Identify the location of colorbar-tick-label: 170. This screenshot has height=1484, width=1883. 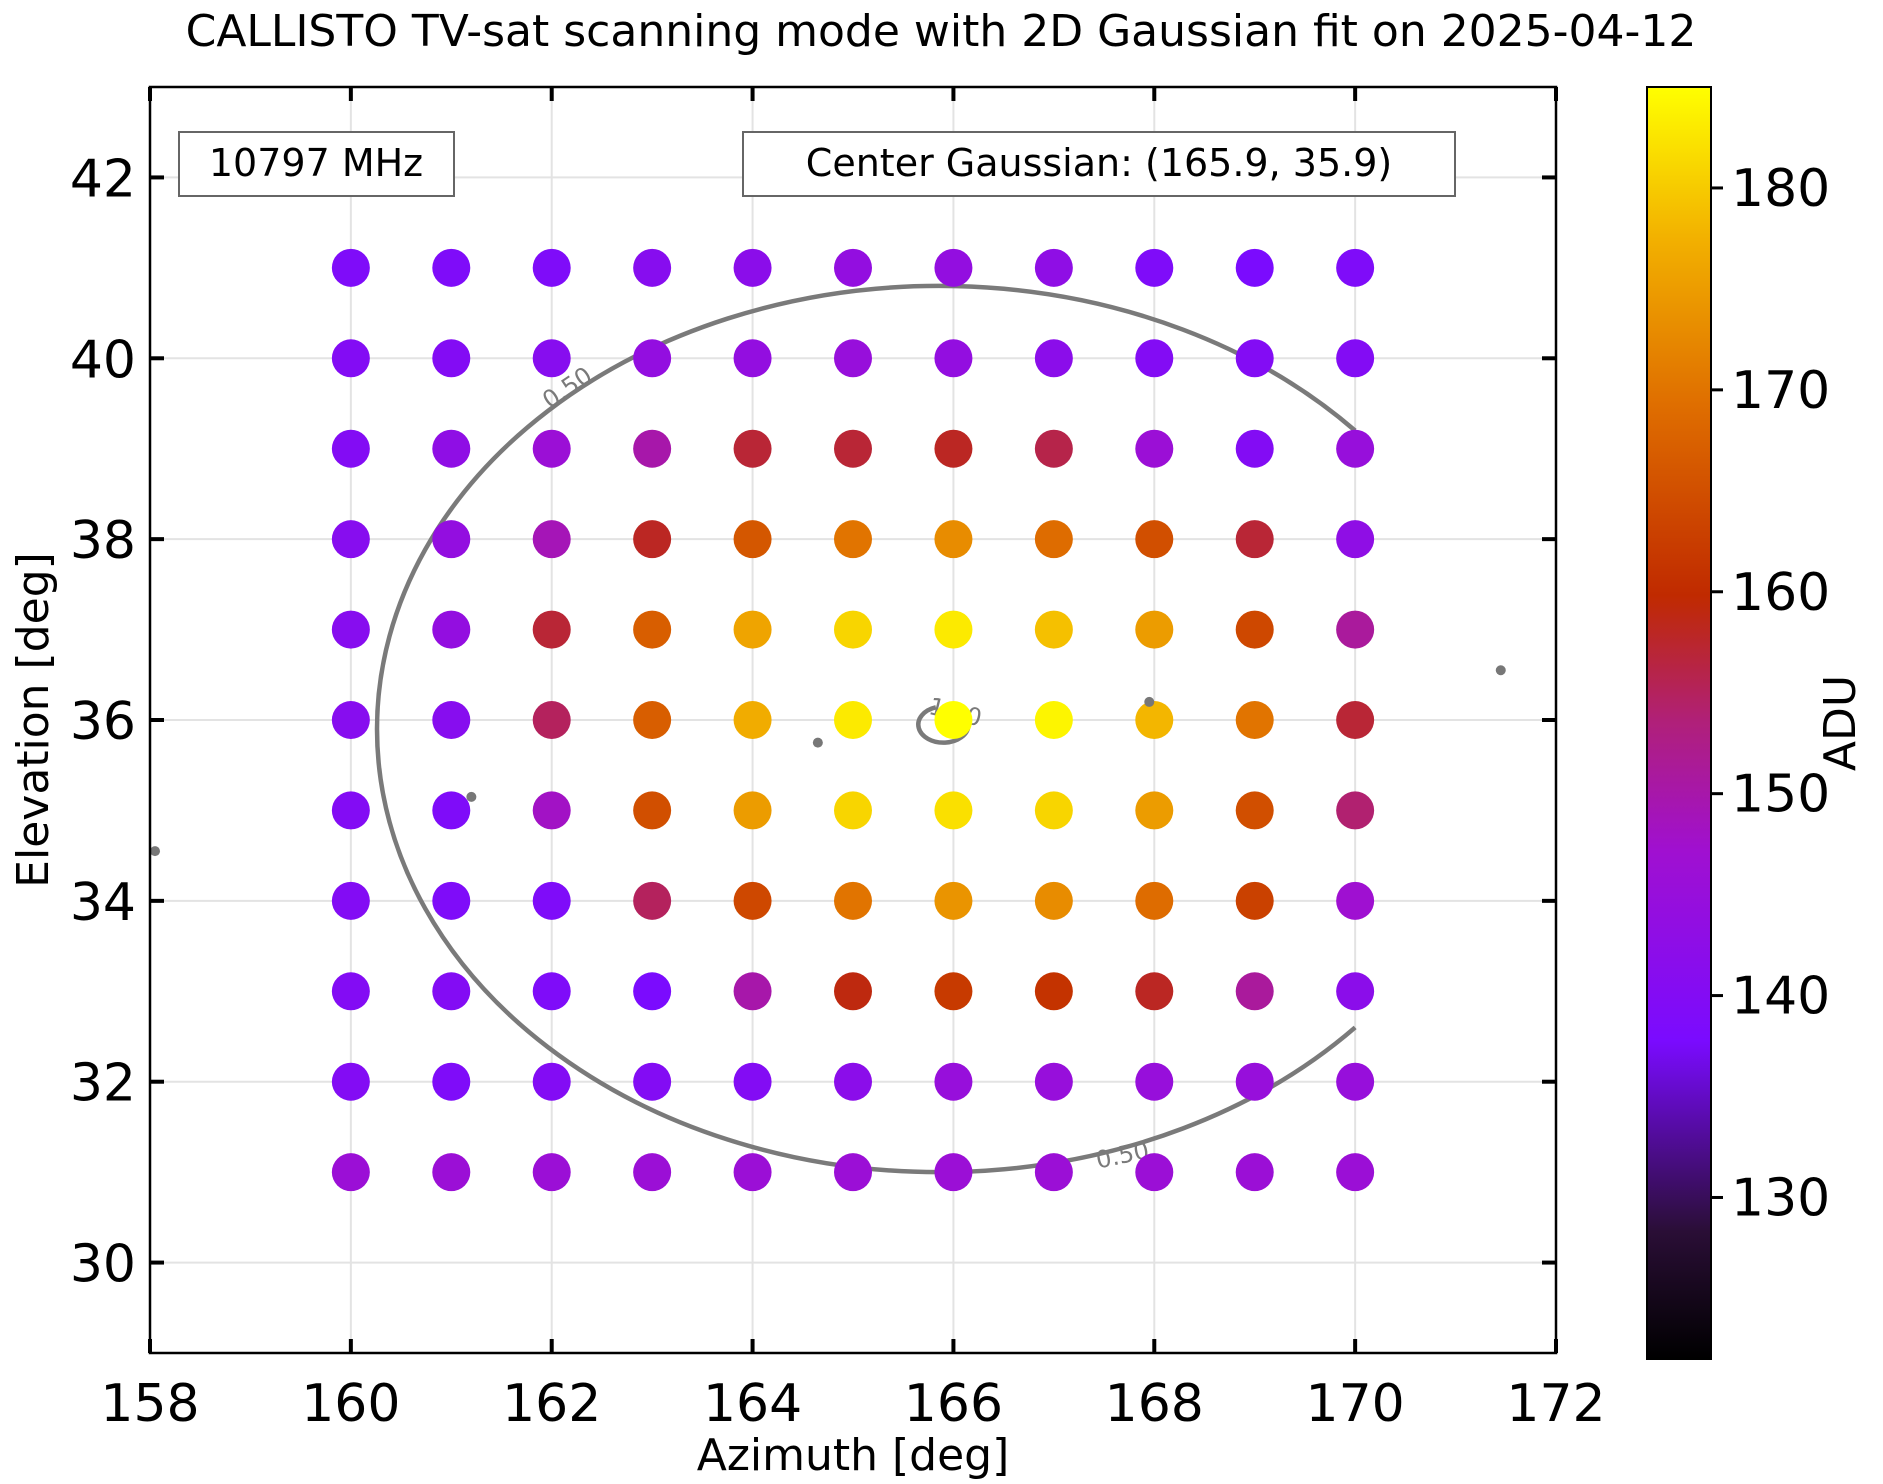
(1780, 391).